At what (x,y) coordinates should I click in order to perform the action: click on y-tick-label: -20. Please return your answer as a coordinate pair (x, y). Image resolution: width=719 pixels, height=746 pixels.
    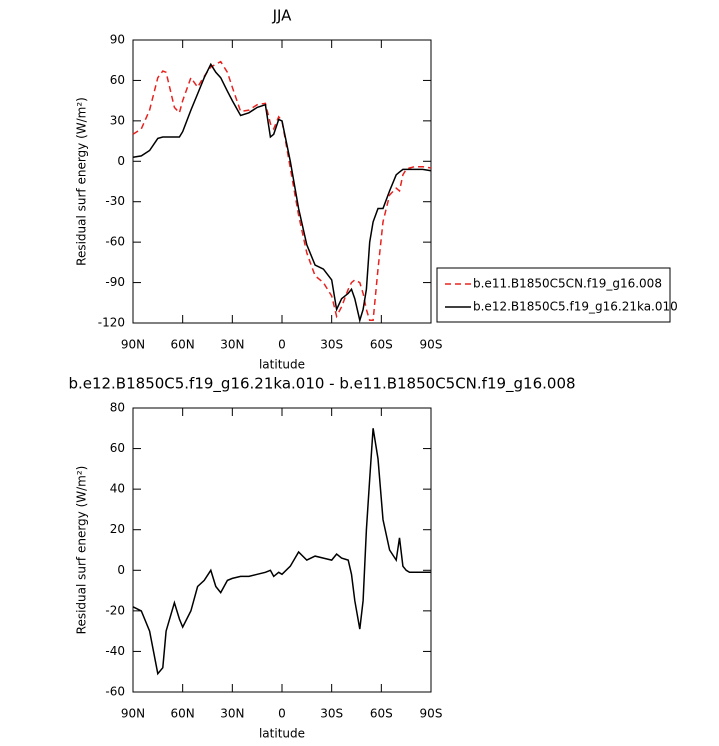
    Looking at the image, I should click on (115, 610).